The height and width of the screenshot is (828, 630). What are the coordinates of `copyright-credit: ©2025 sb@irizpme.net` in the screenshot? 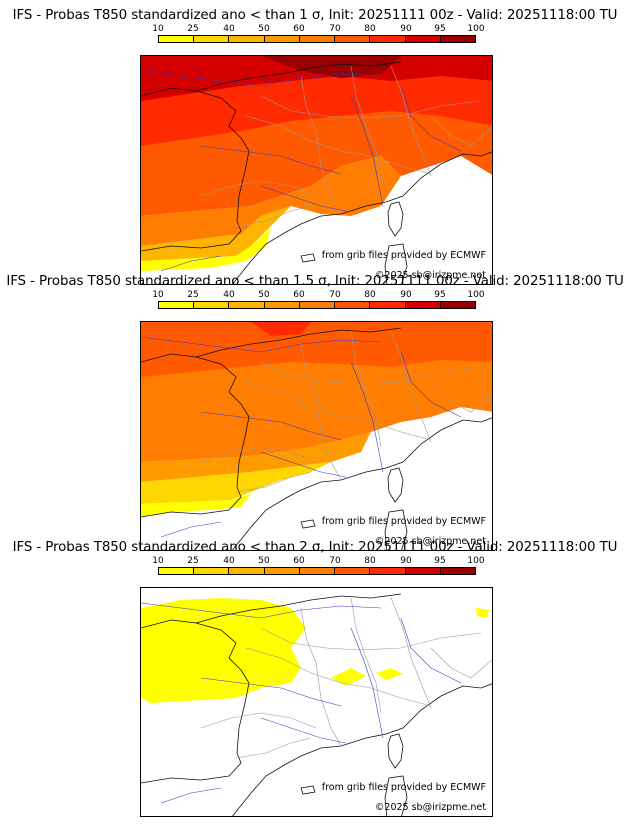 It's located at (430, 541).